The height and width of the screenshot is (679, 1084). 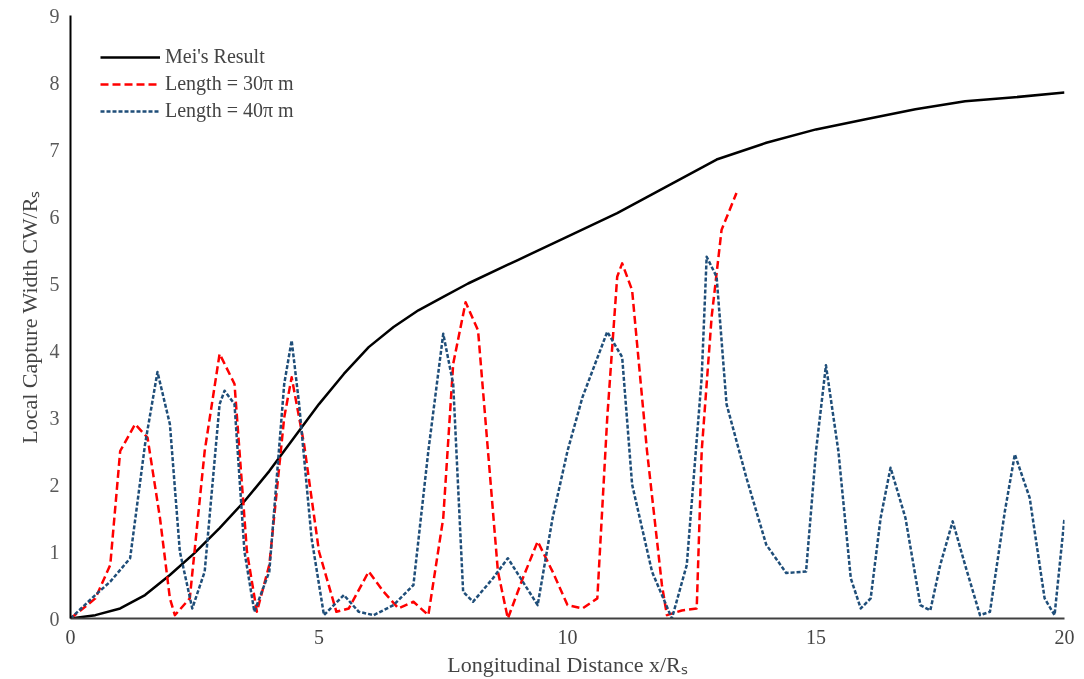 What do you see at coordinates (567, 636) in the screenshot?
I see `x-tick-label: 10` at bounding box center [567, 636].